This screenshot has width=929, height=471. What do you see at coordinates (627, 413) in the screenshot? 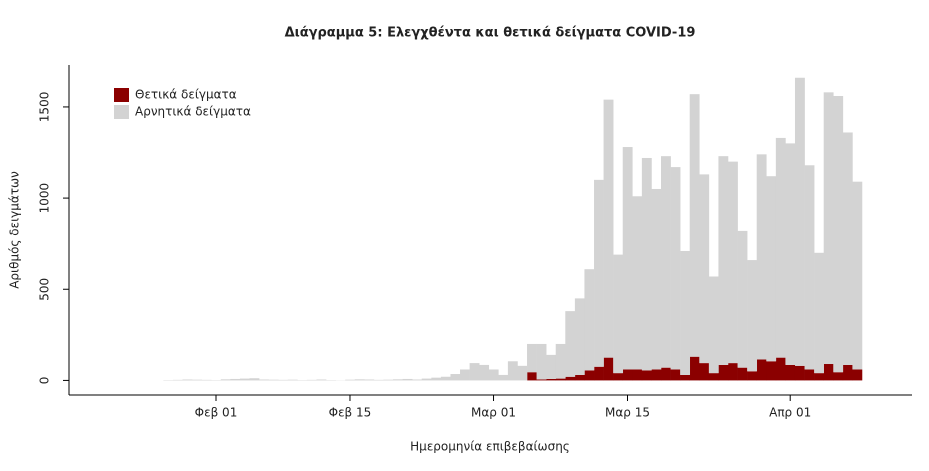
I see `x-tick-label: Μαρ 15` at bounding box center [627, 413].